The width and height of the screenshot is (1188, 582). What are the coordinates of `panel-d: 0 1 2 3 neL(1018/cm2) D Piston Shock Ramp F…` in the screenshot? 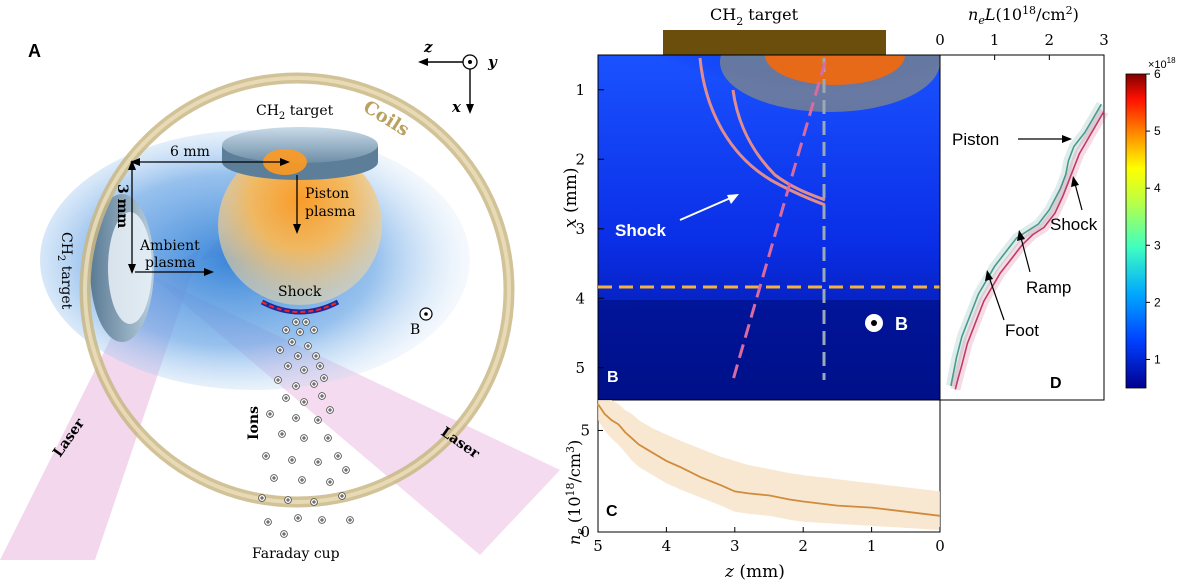 It's located at (1022, 202).